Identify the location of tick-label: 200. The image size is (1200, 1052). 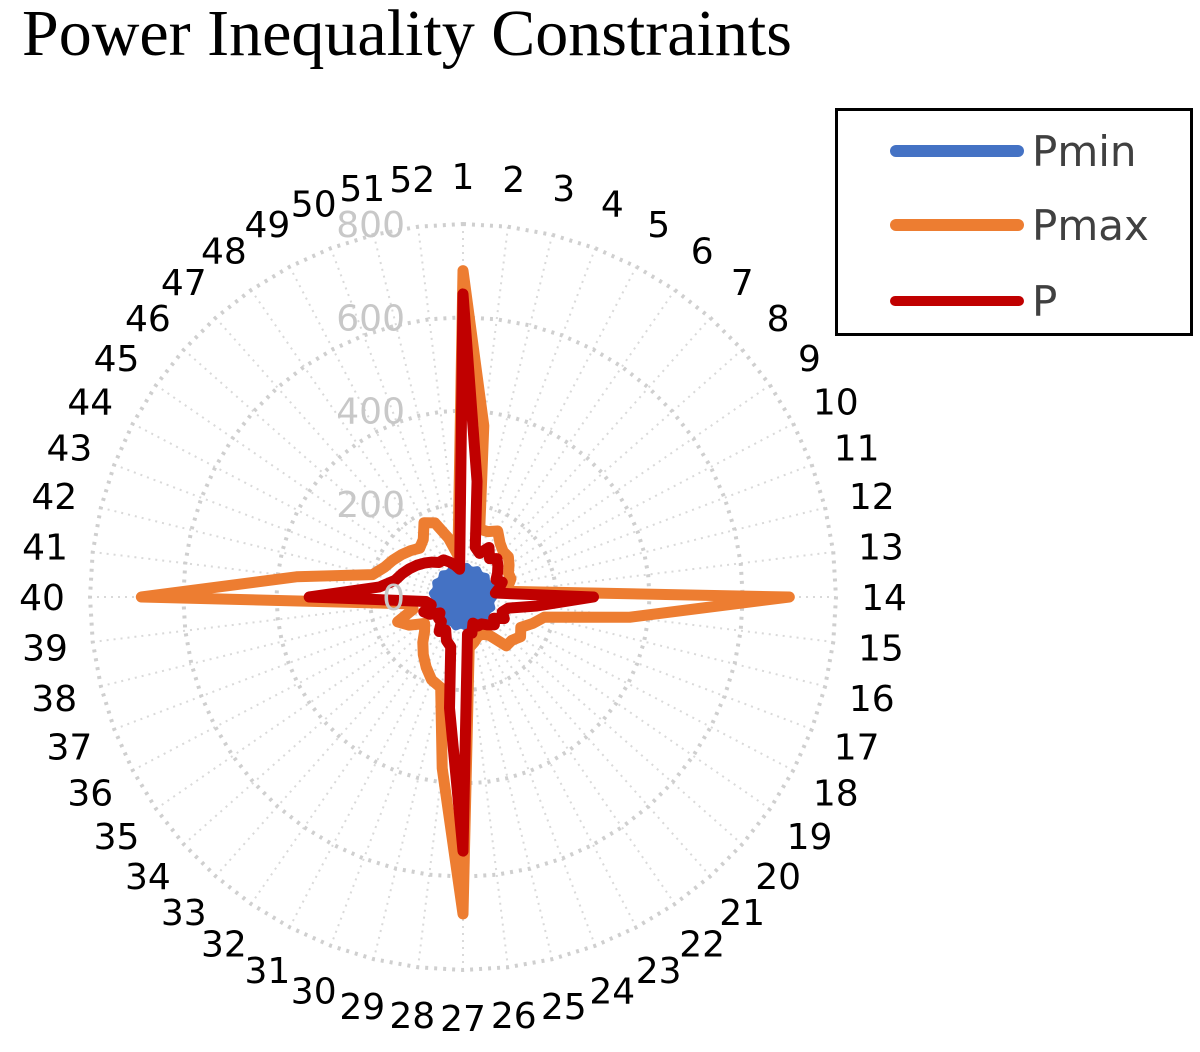
(370, 505).